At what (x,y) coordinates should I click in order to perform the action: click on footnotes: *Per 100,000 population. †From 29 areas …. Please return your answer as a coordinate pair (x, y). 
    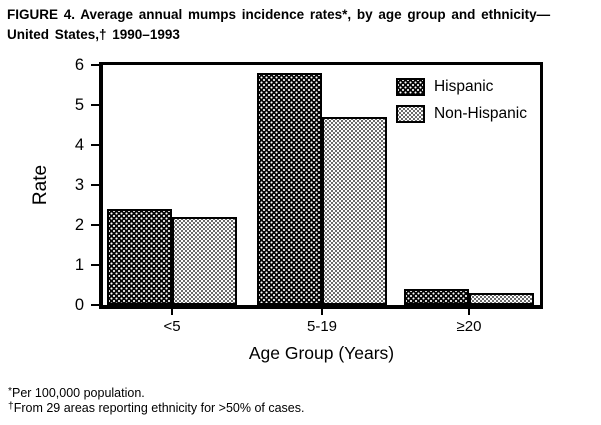
    Looking at the image, I should click on (156, 401).